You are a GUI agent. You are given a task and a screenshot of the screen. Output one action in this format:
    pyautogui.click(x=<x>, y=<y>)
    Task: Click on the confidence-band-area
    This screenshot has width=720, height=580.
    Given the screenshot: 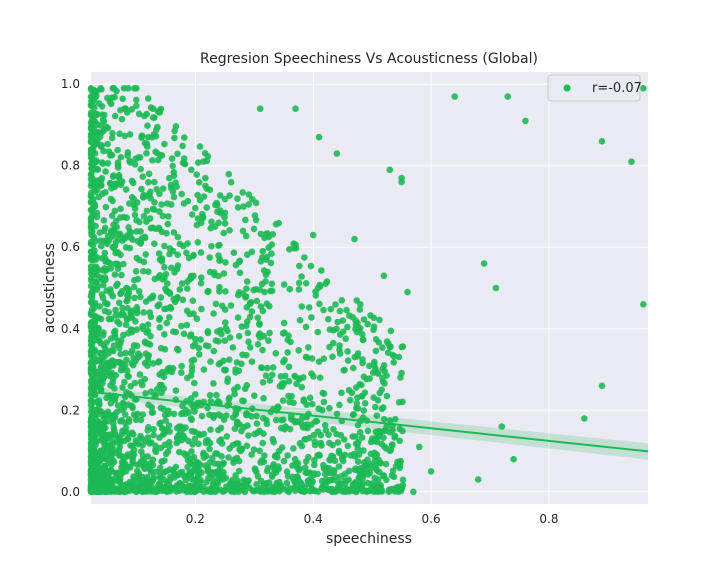 What is the action you would take?
    pyautogui.click(x=369, y=423)
    